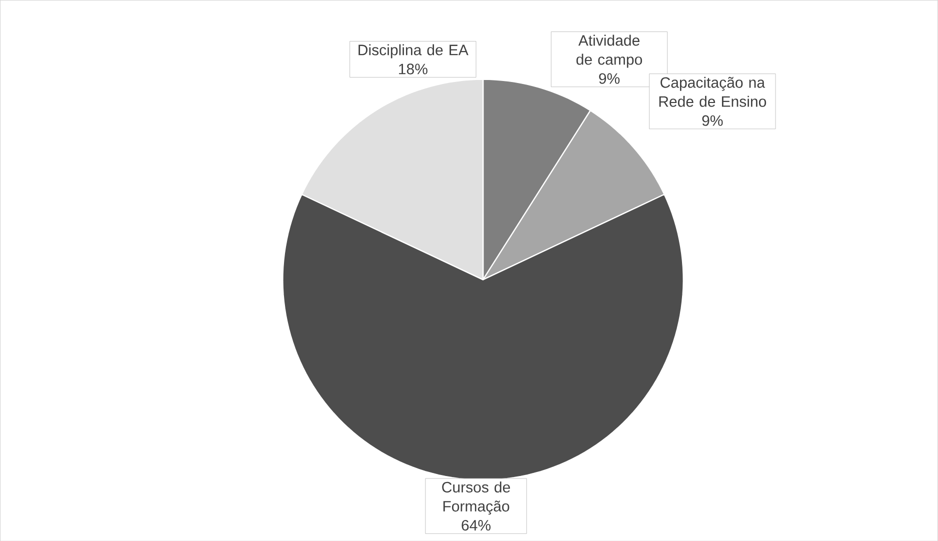 The width and height of the screenshot is (938, 541). I want to click on slice-label: Cursos de Formação, so click(476, 497).